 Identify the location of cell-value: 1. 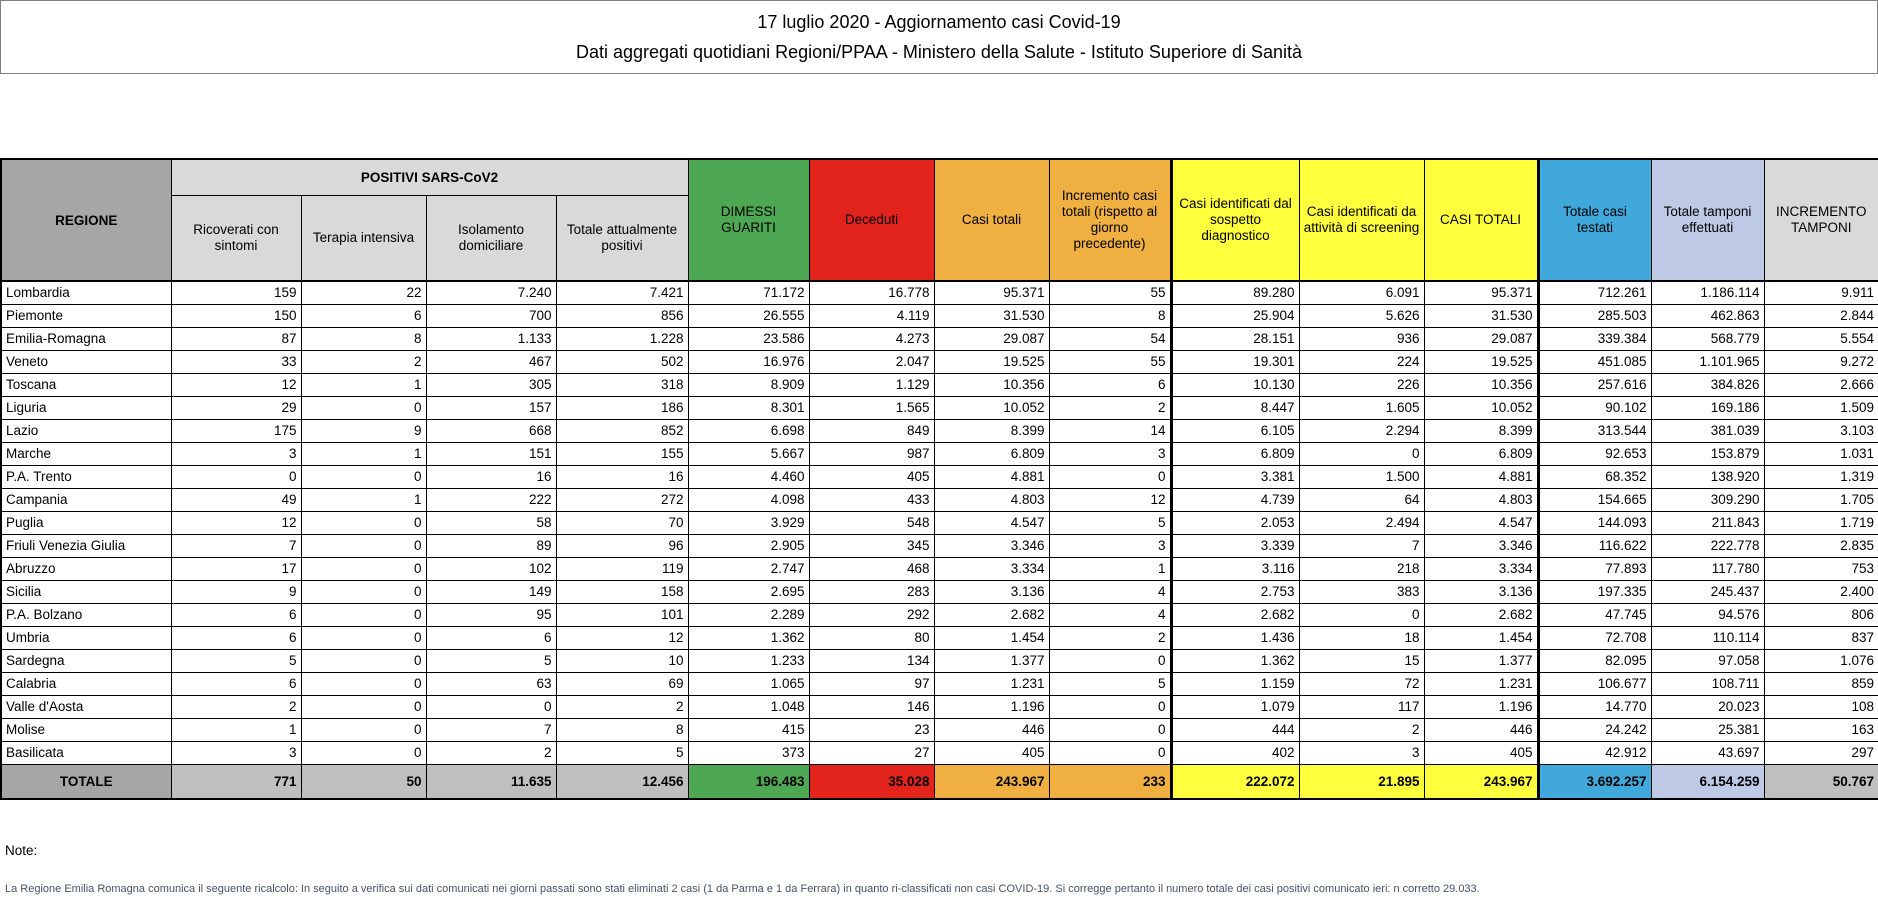
(363, 384).